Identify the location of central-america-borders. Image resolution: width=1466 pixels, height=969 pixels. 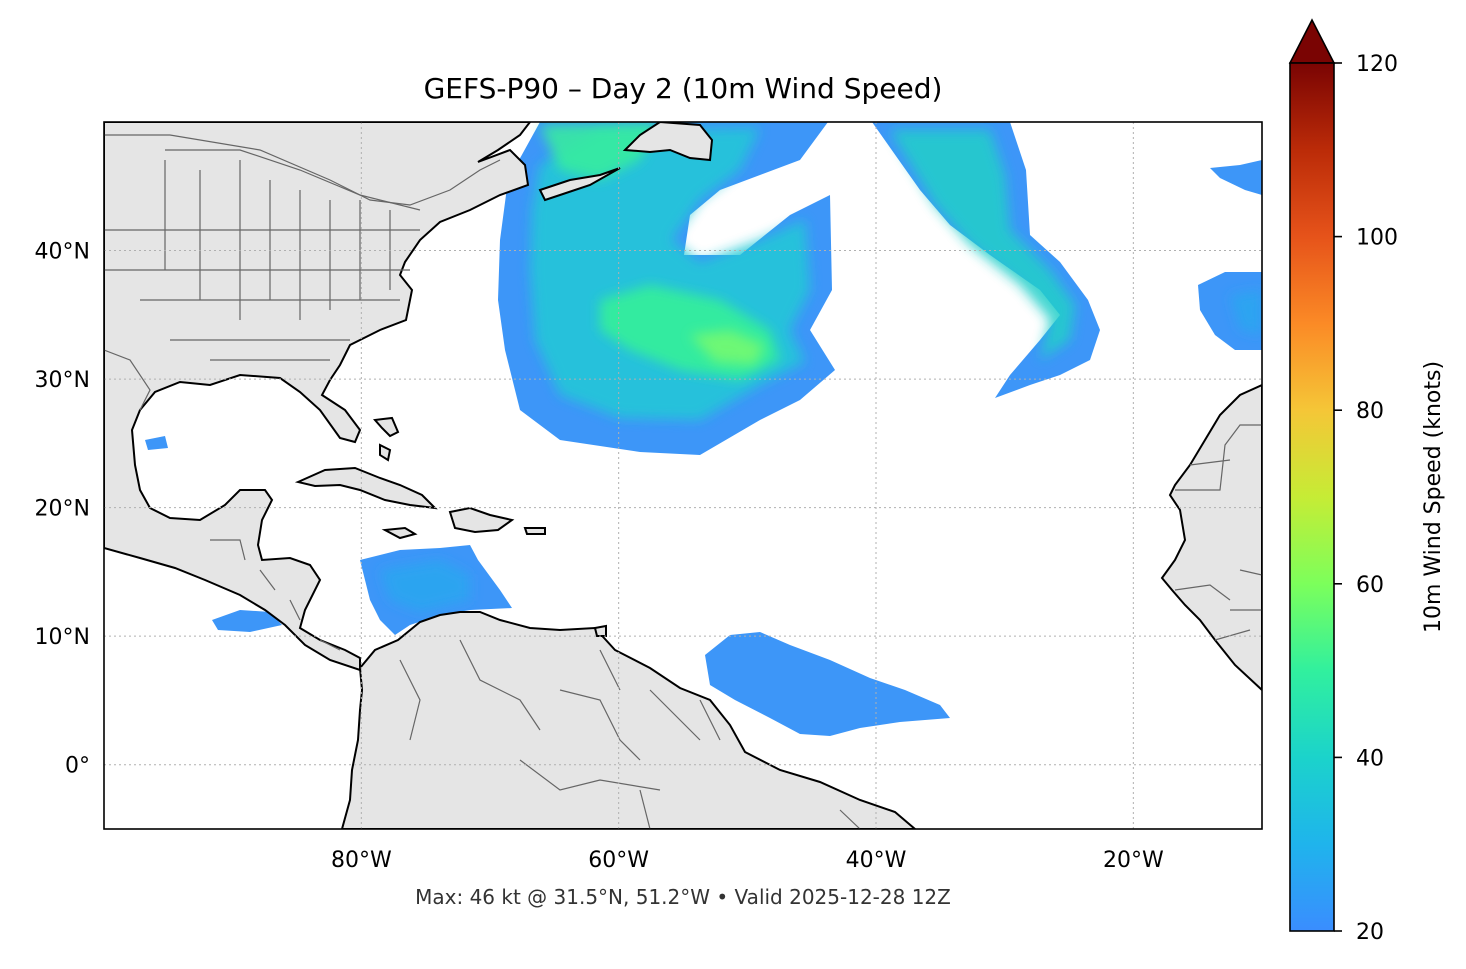
(275, 595).